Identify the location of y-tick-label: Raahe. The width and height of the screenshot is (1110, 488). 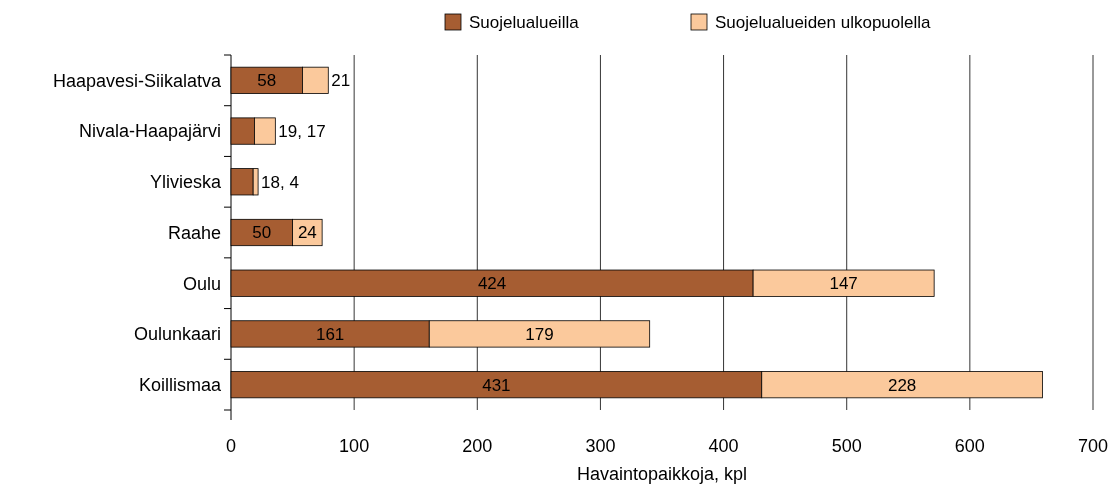
(194, 232).